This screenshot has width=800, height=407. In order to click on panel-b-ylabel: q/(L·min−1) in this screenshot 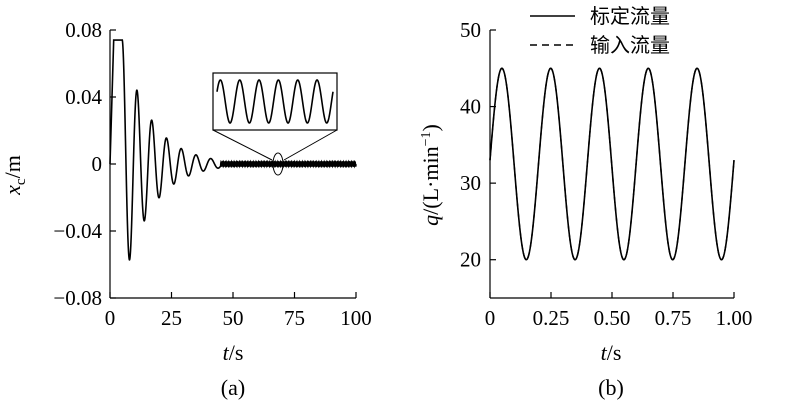, I will do `click(430, 175)`.